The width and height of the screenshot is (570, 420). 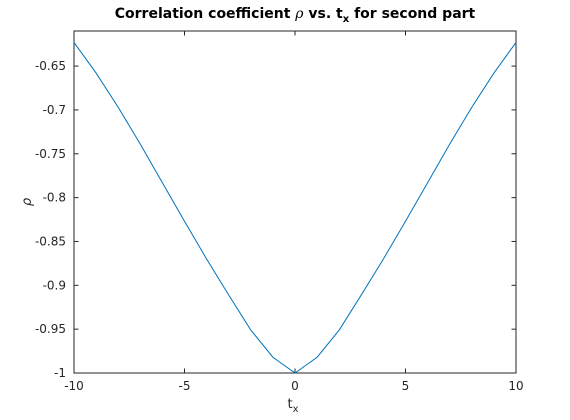 I want to click on x-tick-label: 5, so click(x=406, y=386).